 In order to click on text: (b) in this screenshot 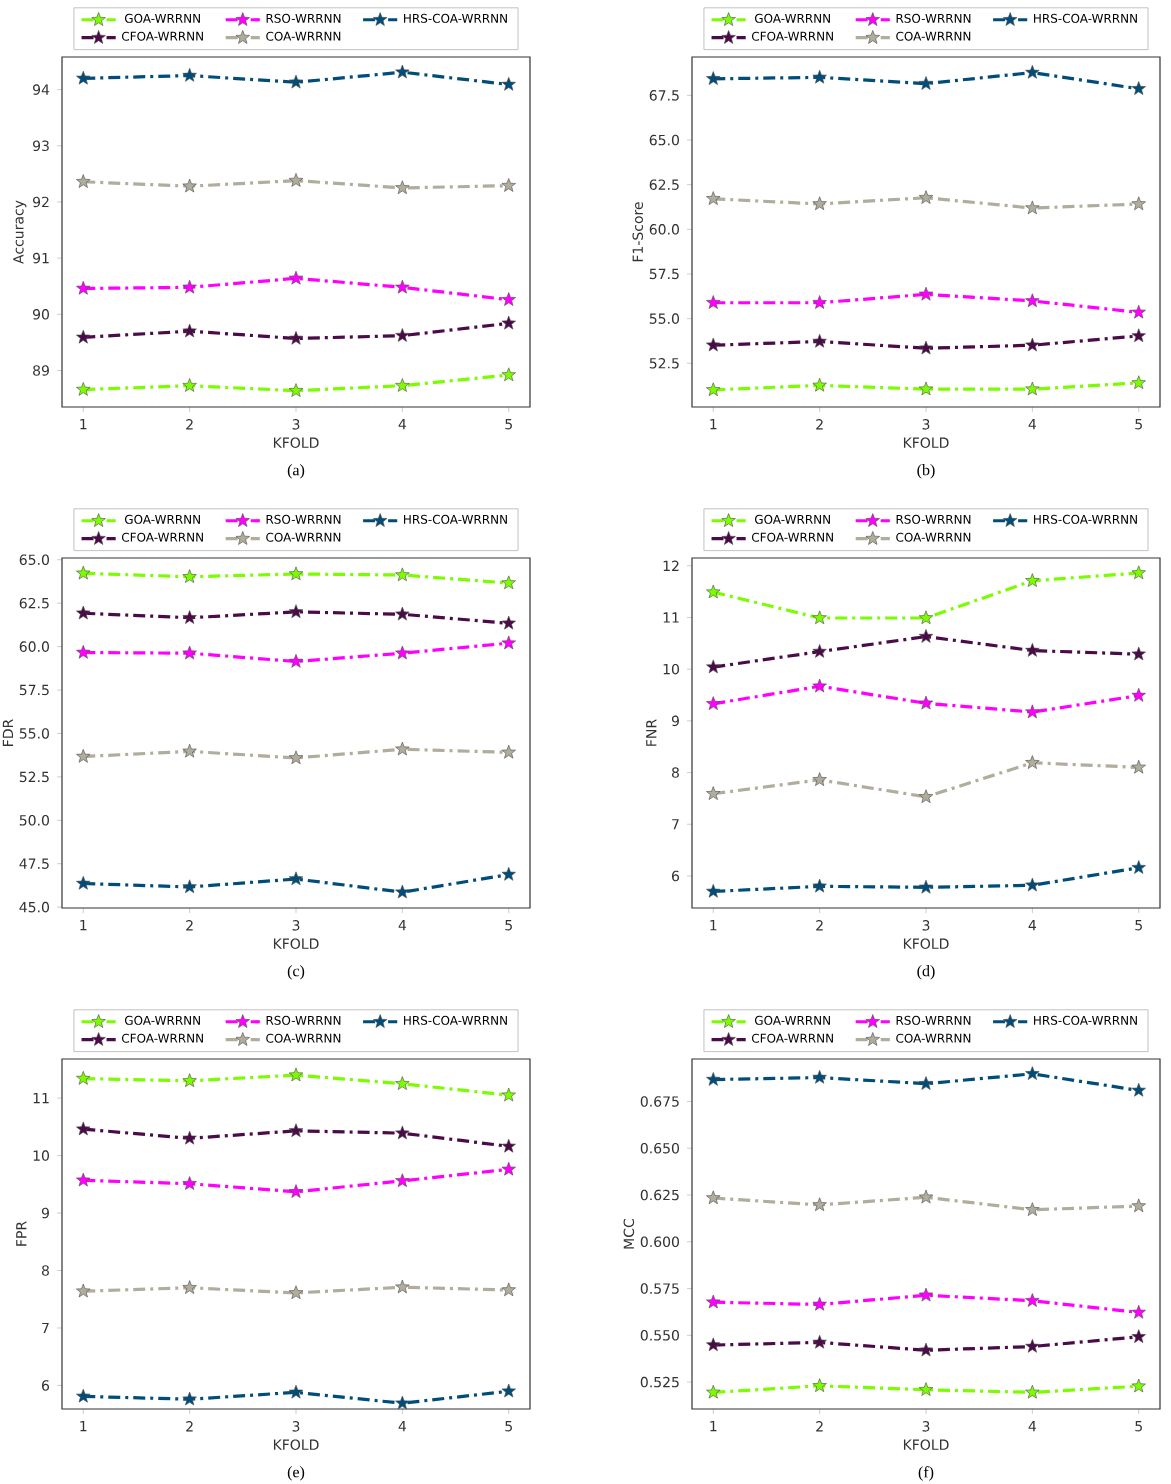, I will do `click(926, 471)`.